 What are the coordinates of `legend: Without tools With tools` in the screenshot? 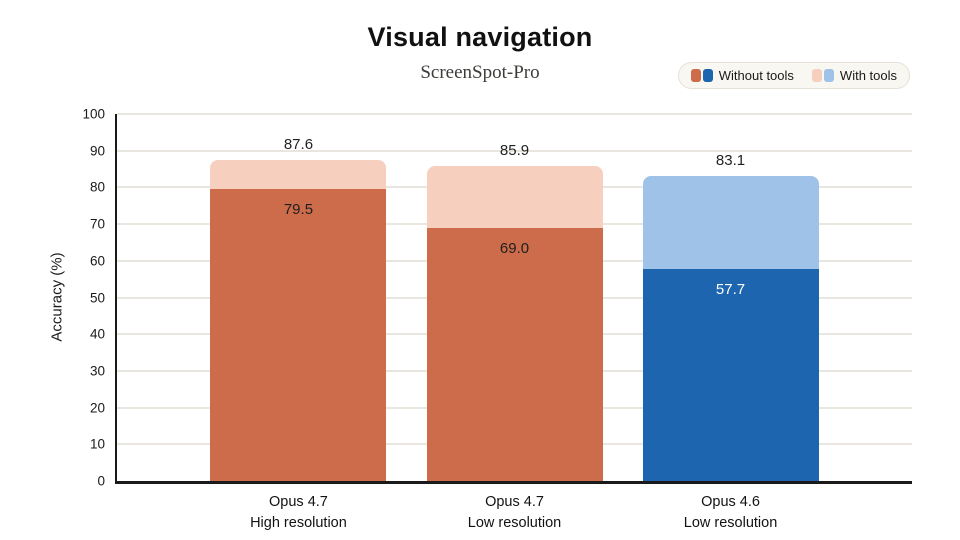 It's located at (793, 75).